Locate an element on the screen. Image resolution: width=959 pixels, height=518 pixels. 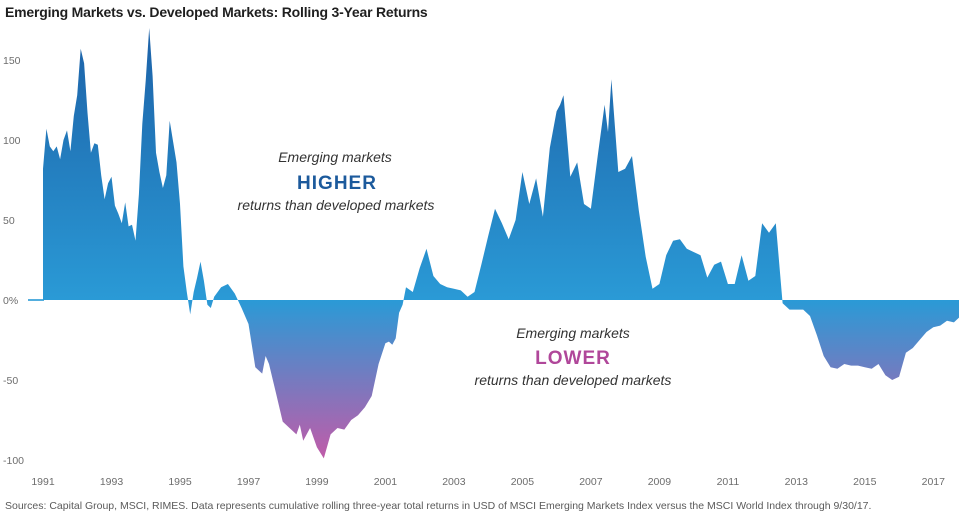
x-tick-label: 2017 is located at coordinates (934, 482).